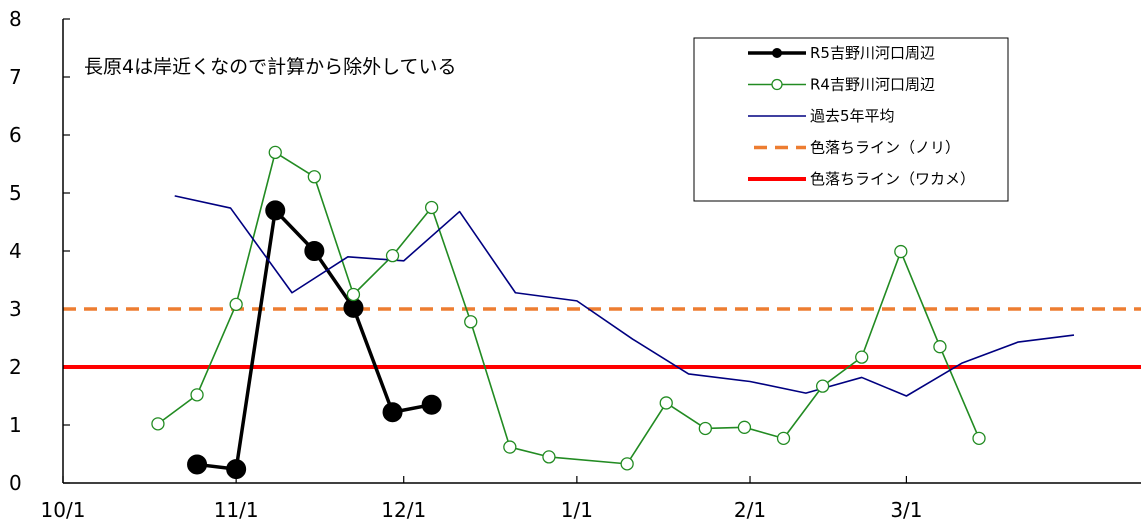 The image size is (1145, 526). Describe the element at coordinates (15, 193) in the screenshot. I see `y-tick-label: 5` at that location.